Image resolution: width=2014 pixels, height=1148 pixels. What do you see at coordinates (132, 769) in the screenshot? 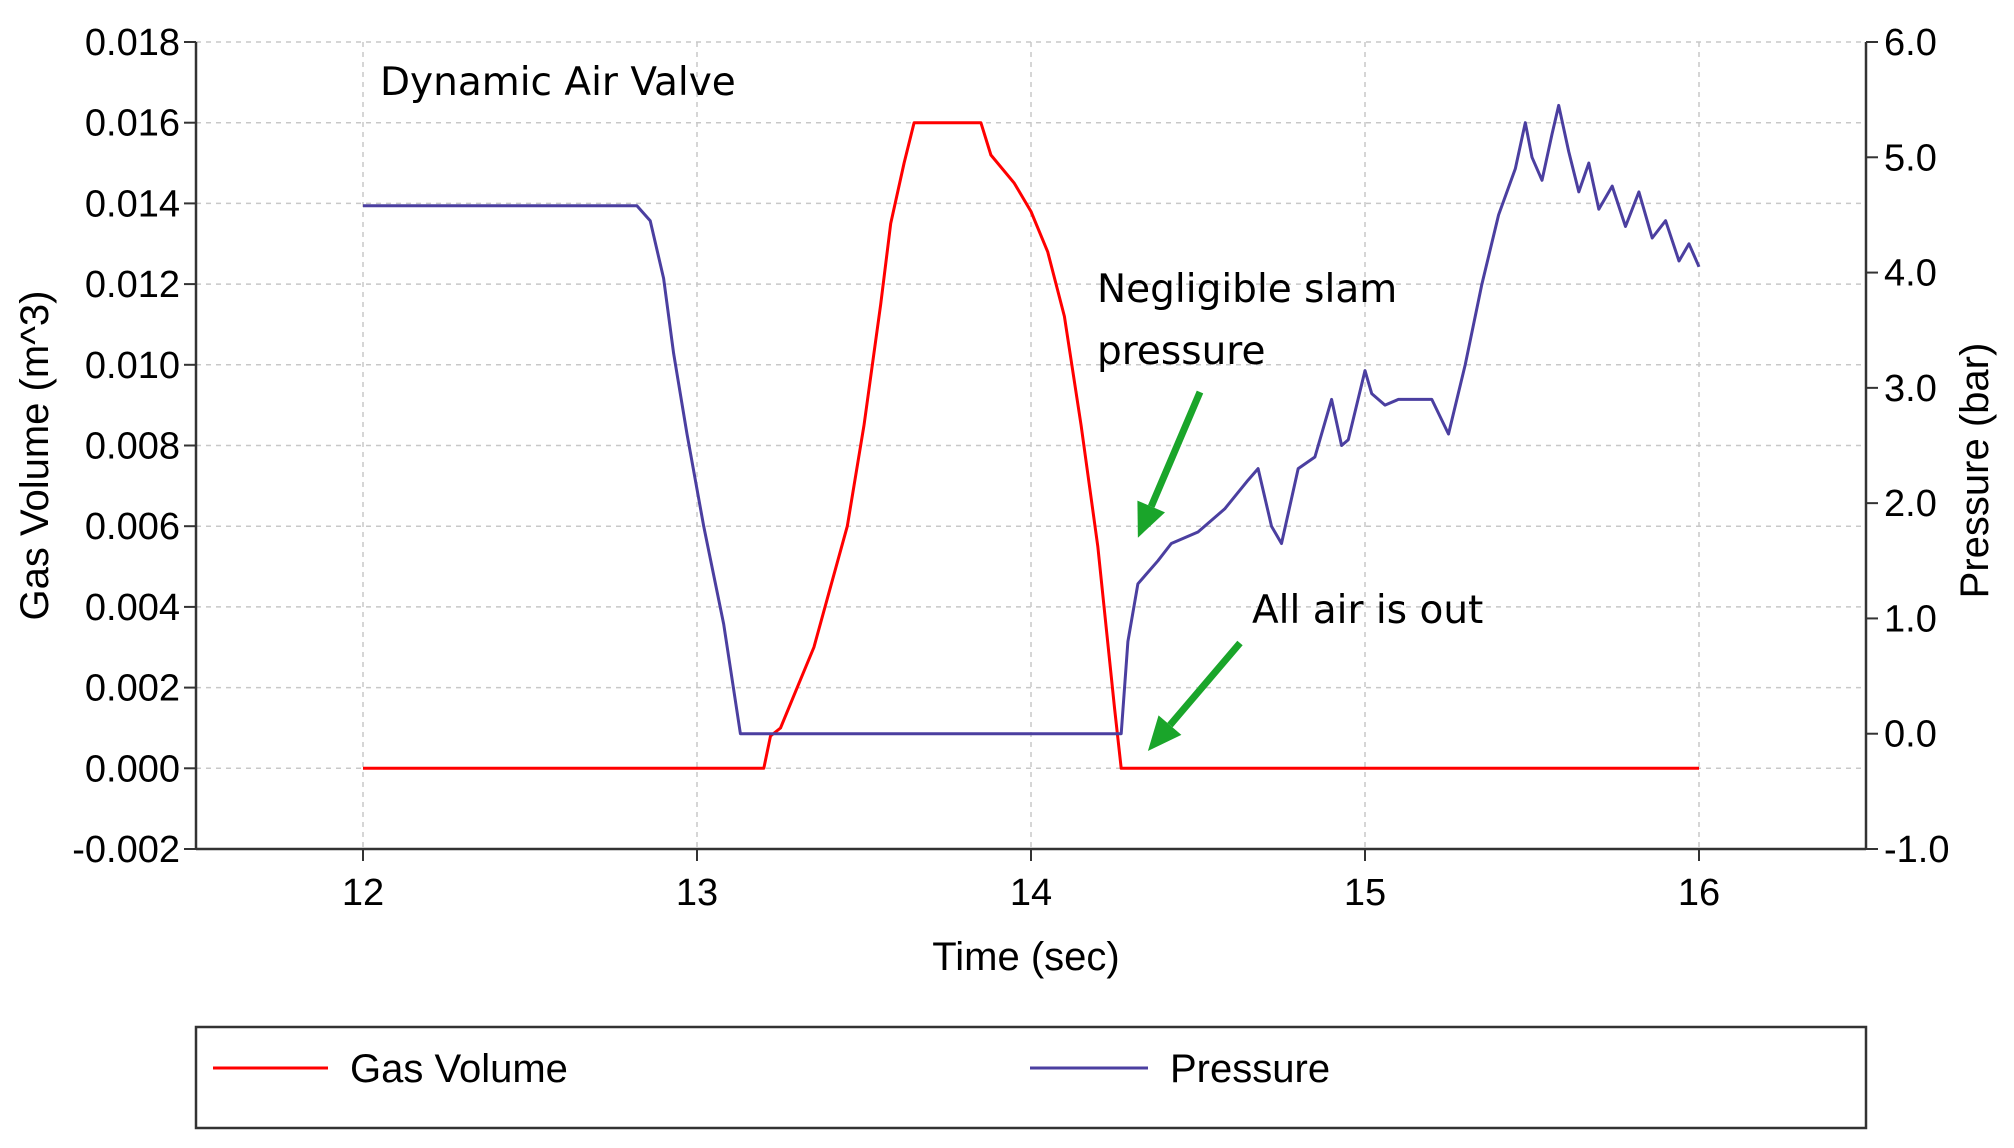
I see `y-left-tick-label: 0.000` at bounding box center [132, 769].